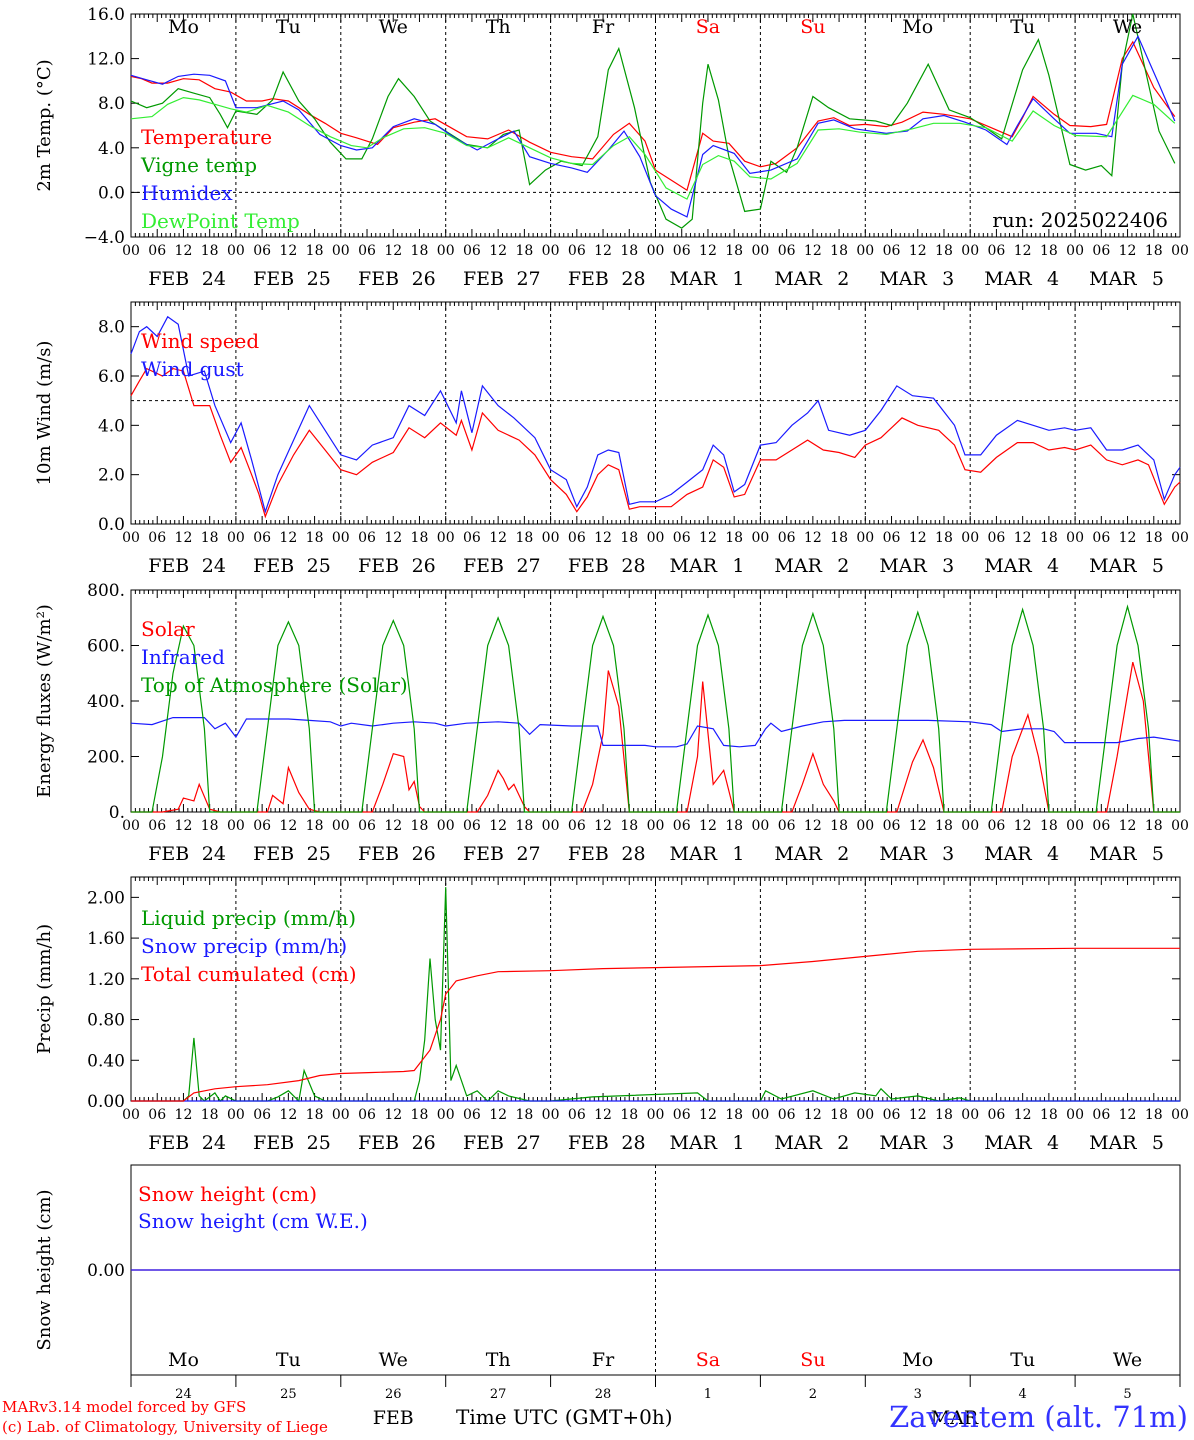 The height and width of the screenshot is (1440, 1194). What do you see at coordinates (288, 1394) in the screenshot?
I see `day-number-label: 25` at bounding box center [288, 1394].